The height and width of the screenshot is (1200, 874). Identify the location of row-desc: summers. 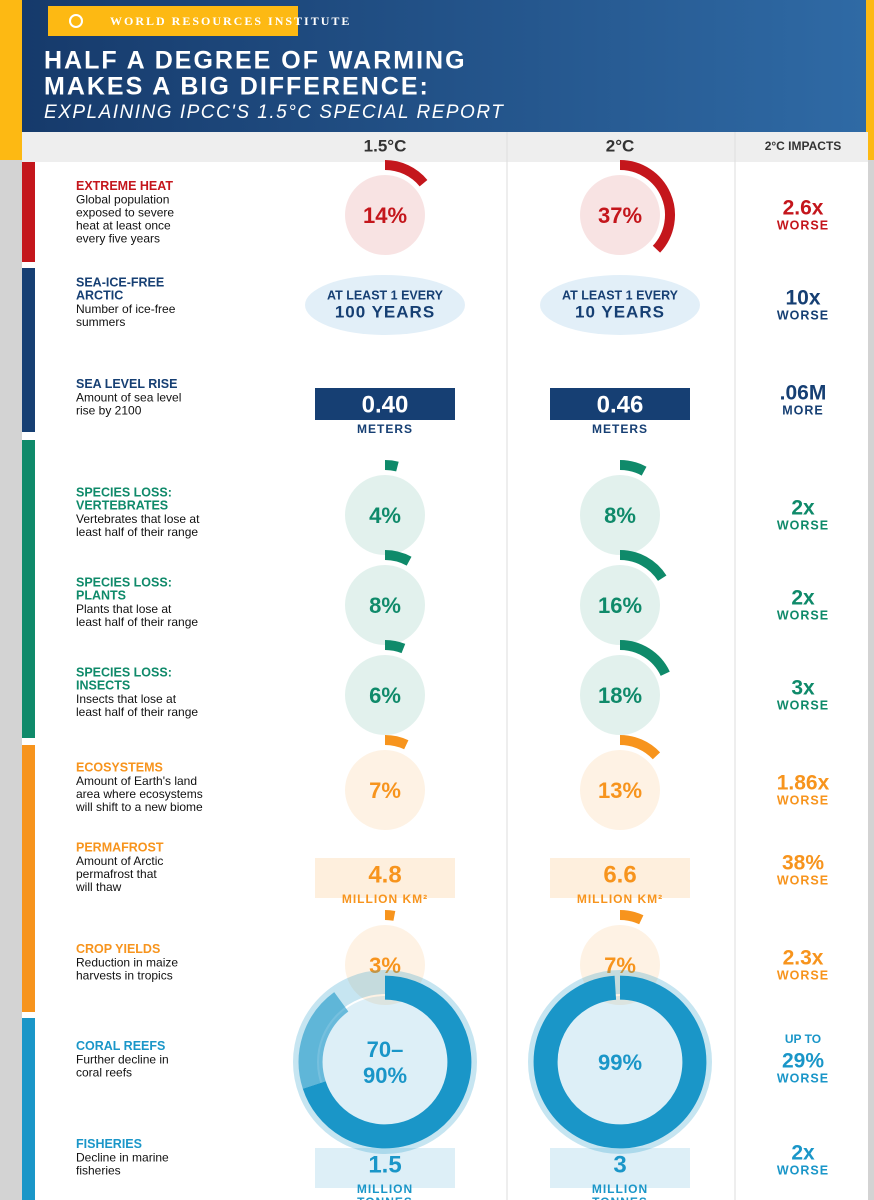
(100, 322).